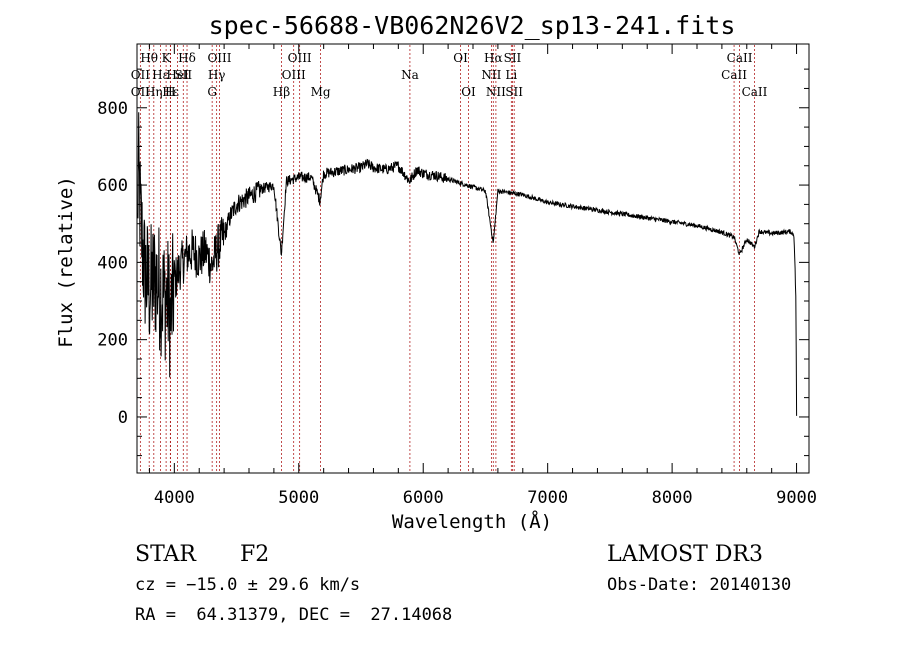 Image resolution: width=900 pixels, height=649 pixels. I want to click on obs-date: Obs-Date: 20140130, so click(699, 585).